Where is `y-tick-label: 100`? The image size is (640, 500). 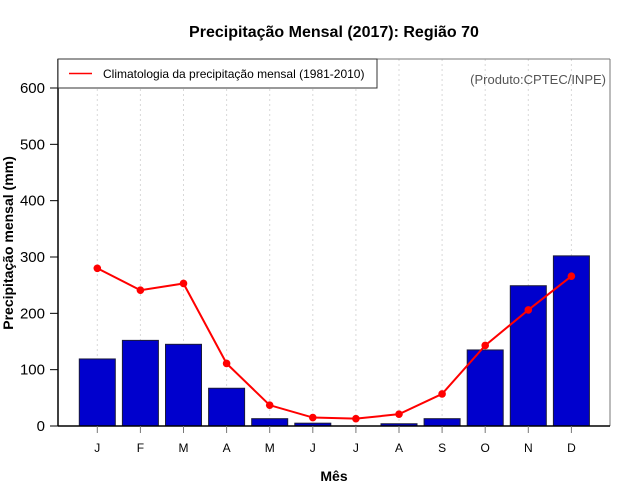 y-tick-label: 100 is located at coordinates (32, 370).